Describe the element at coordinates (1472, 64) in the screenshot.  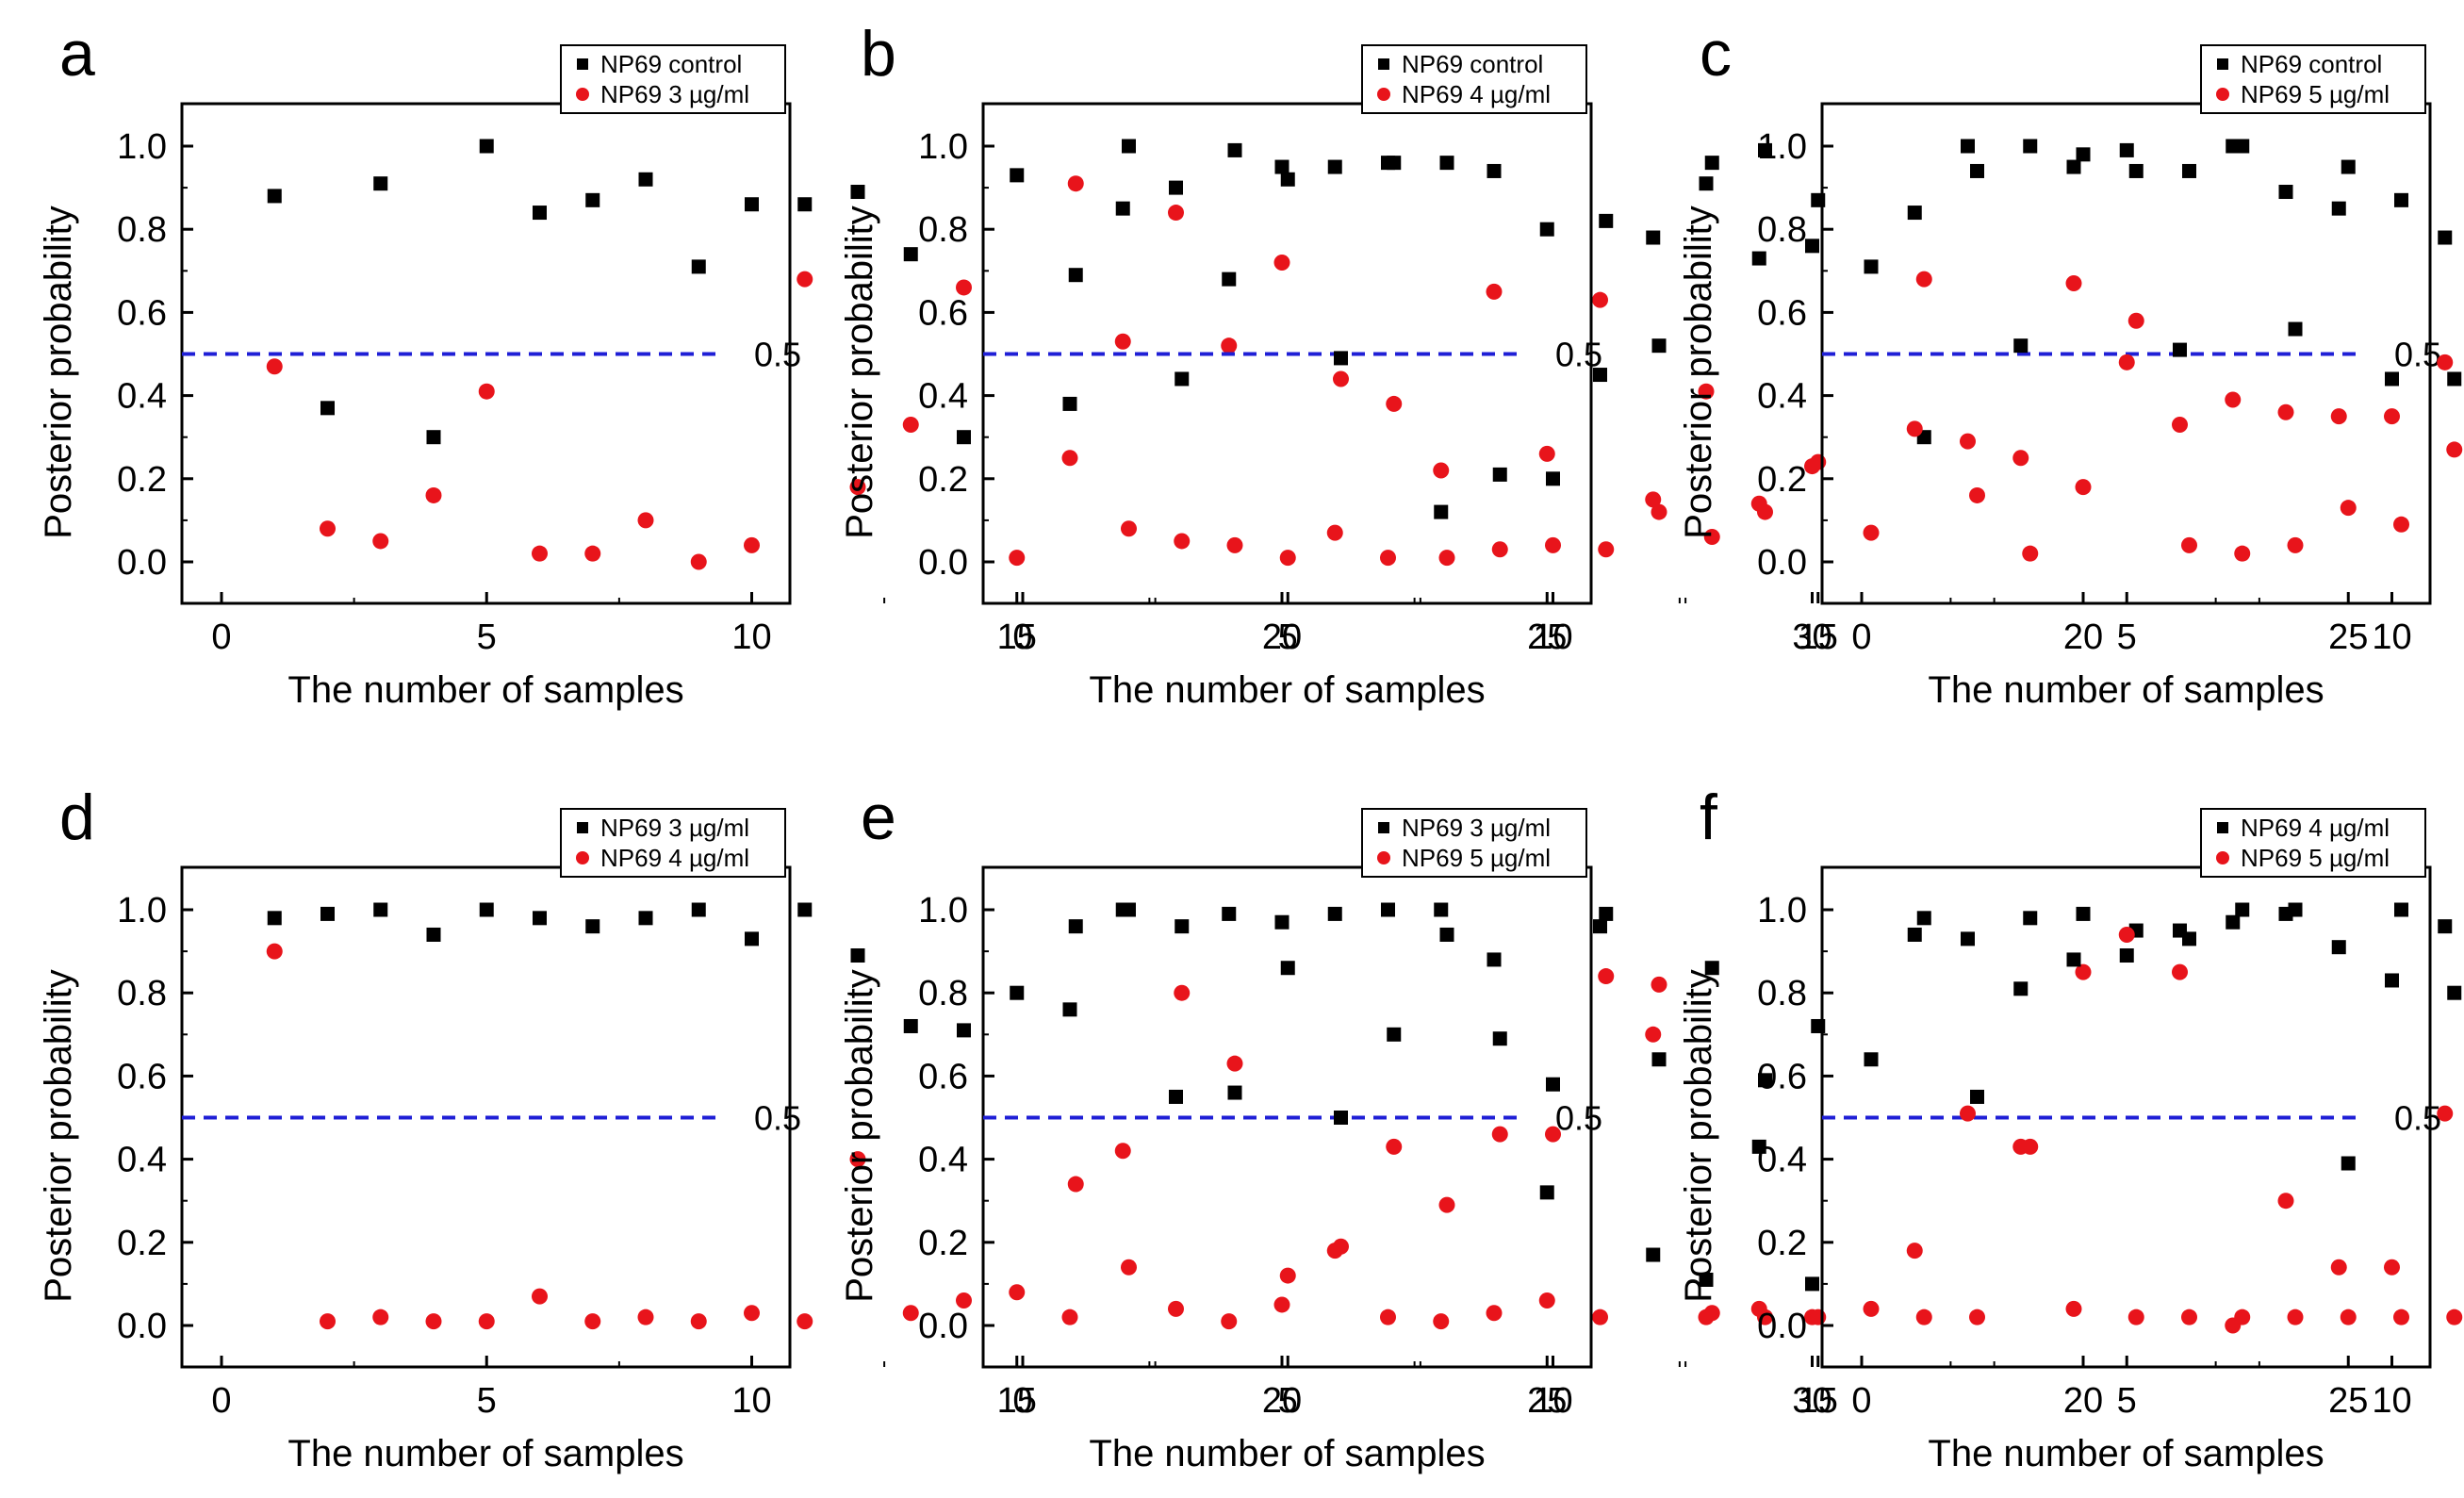
I see `legend-entry: NP69 control` at that location.